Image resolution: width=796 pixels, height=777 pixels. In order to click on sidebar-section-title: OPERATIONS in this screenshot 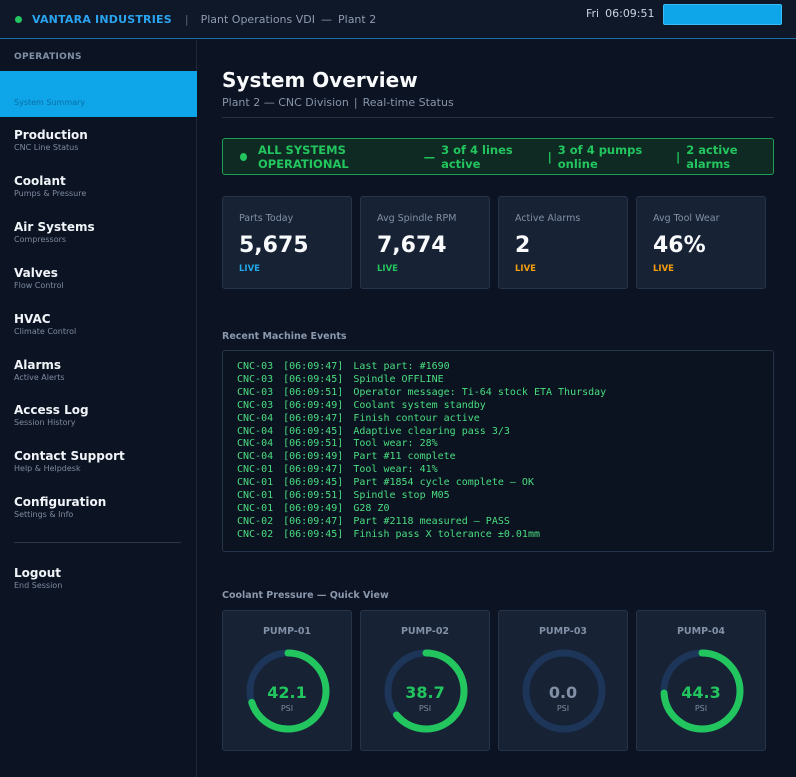, I will do `click(48, 57)`.